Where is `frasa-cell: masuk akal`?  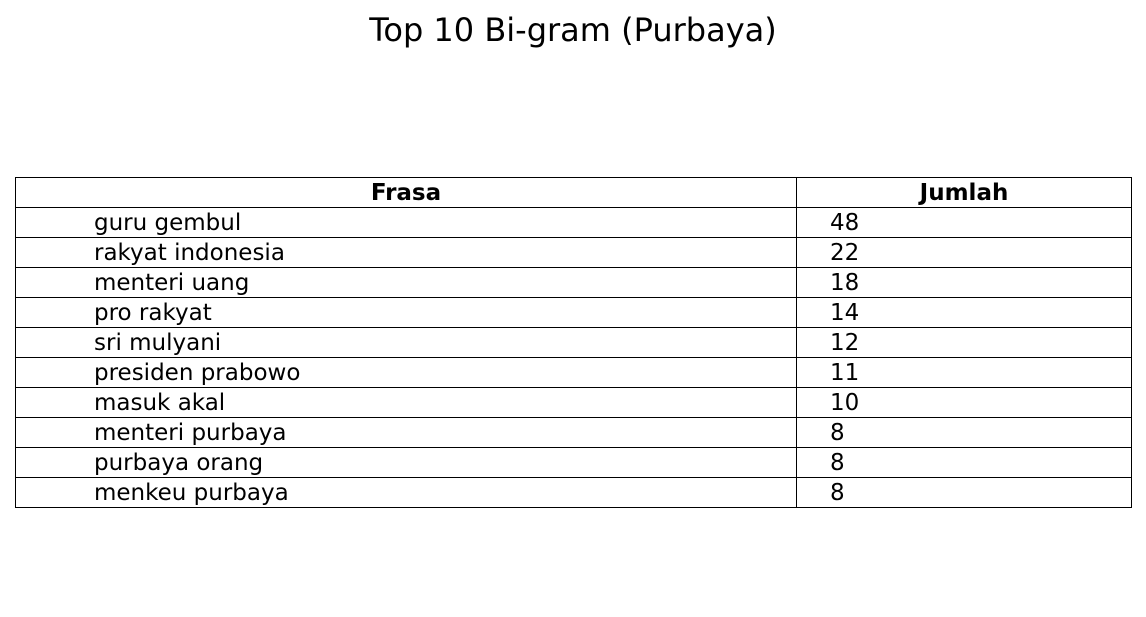
frasa-cell: masuk akal is located at coordinates (406, 402).